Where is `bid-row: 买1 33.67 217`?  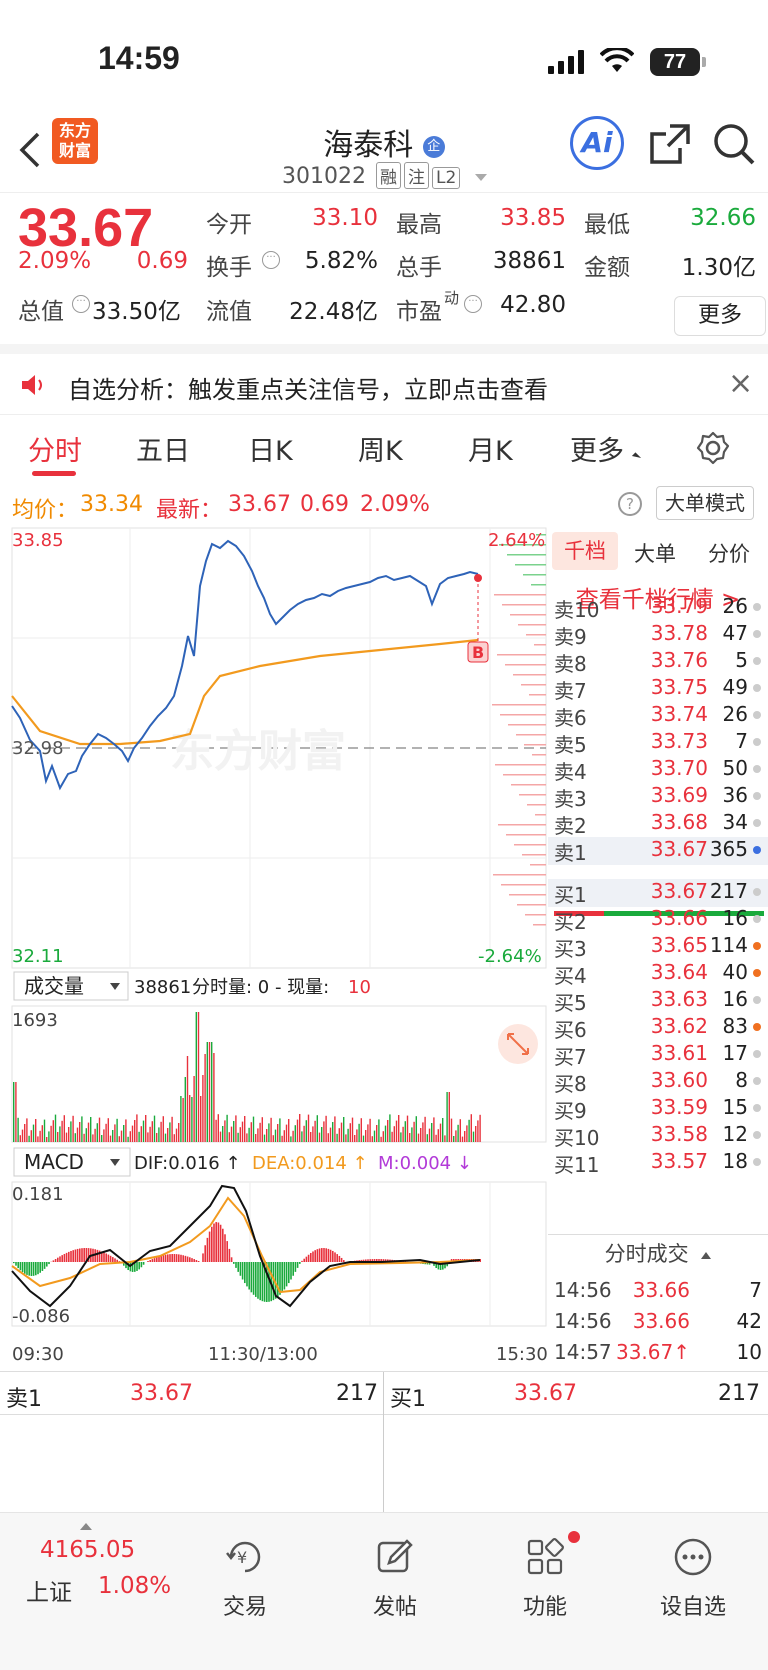 bid-row: 买1 33.67 217 is located at coordinates (658, 893).